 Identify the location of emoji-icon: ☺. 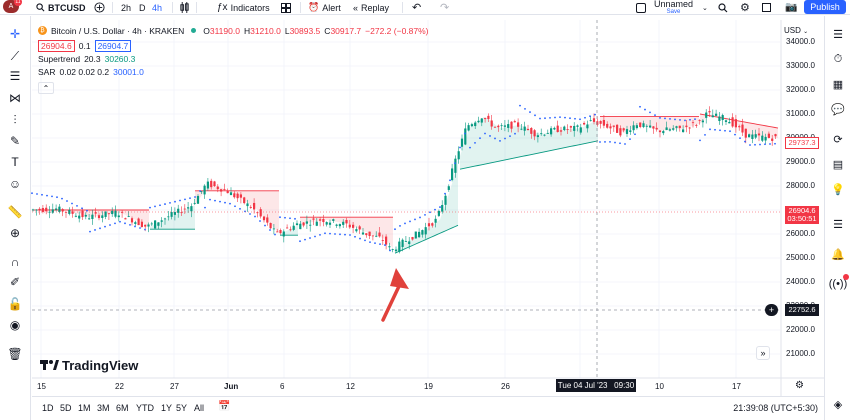
(15, 184).